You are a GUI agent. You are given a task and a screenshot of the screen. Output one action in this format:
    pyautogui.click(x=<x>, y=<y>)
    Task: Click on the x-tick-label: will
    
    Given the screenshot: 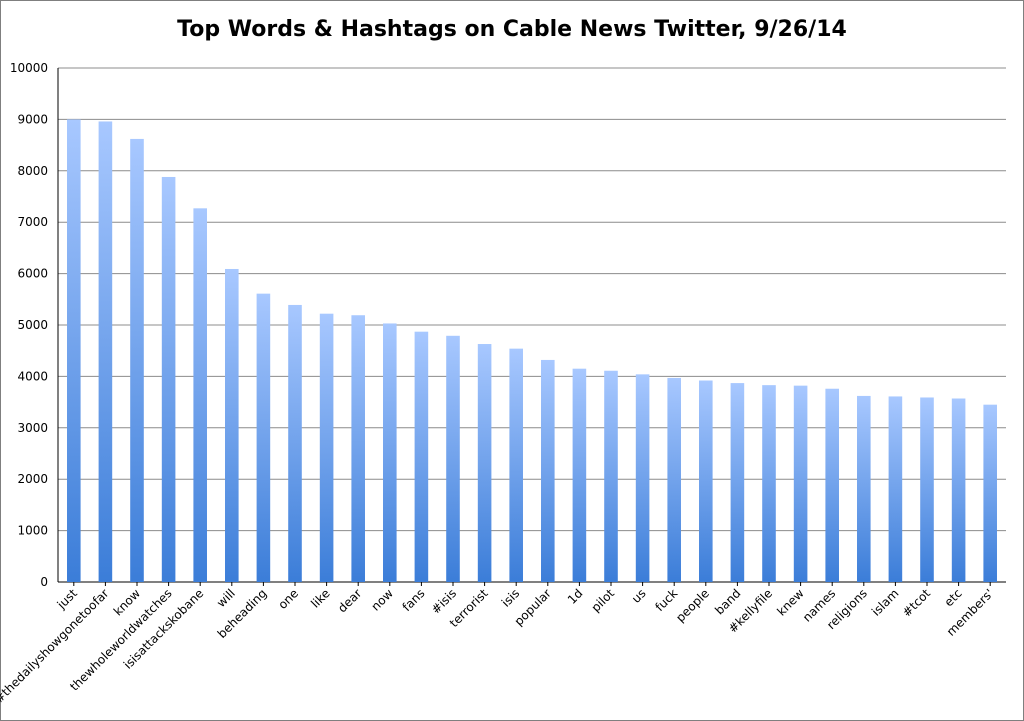 What is the action you would take?
    pyautogui.click(x=226, y=598)
    